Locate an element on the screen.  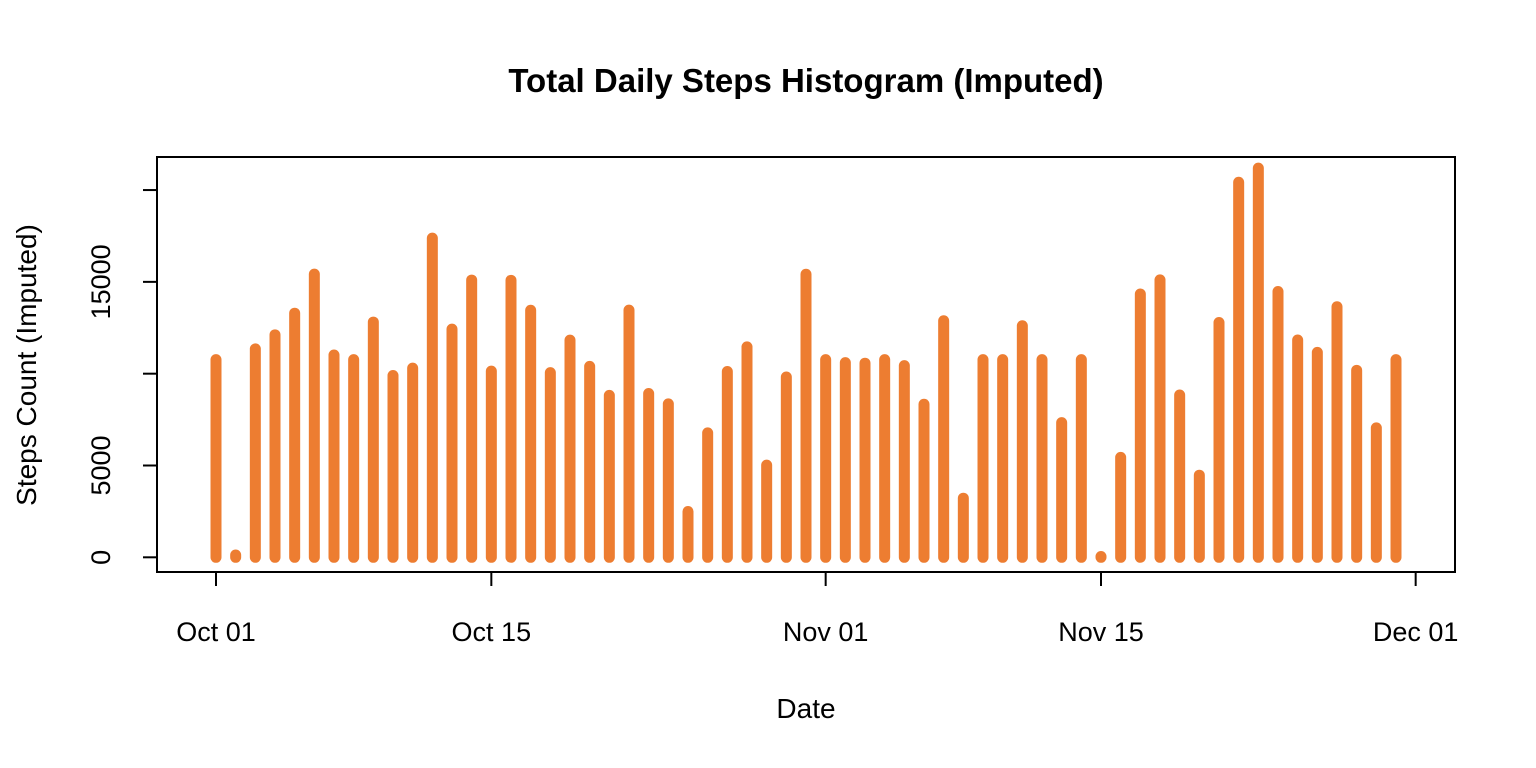
y-tick-label: 0 is located at coordinates (101, 557).